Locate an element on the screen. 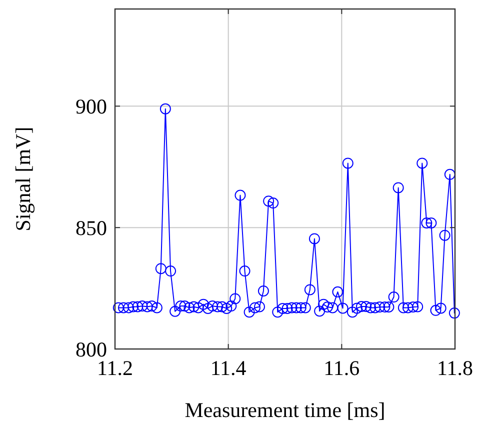 The width and height of the screenshot is (480, 429). y-tick-label: 900 is located at coordinates (91, 106).